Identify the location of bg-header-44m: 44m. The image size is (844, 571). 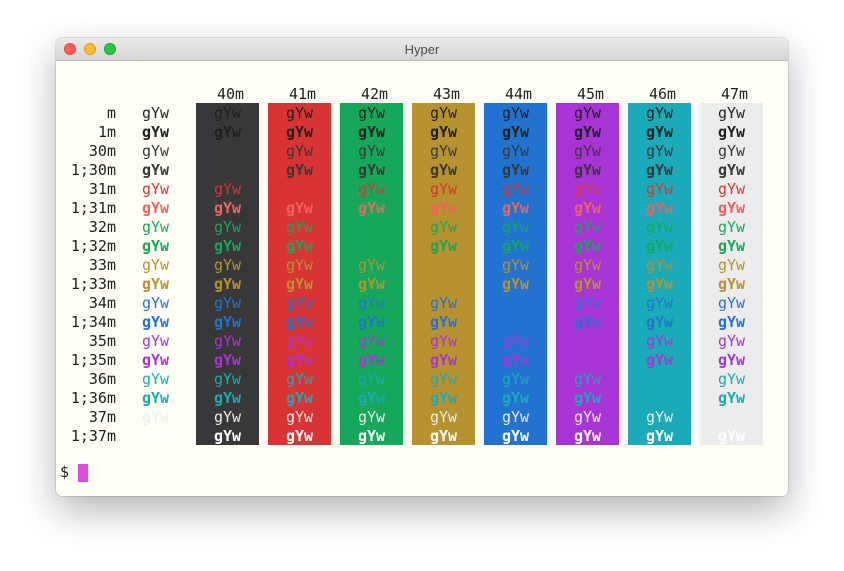
(518, 94).